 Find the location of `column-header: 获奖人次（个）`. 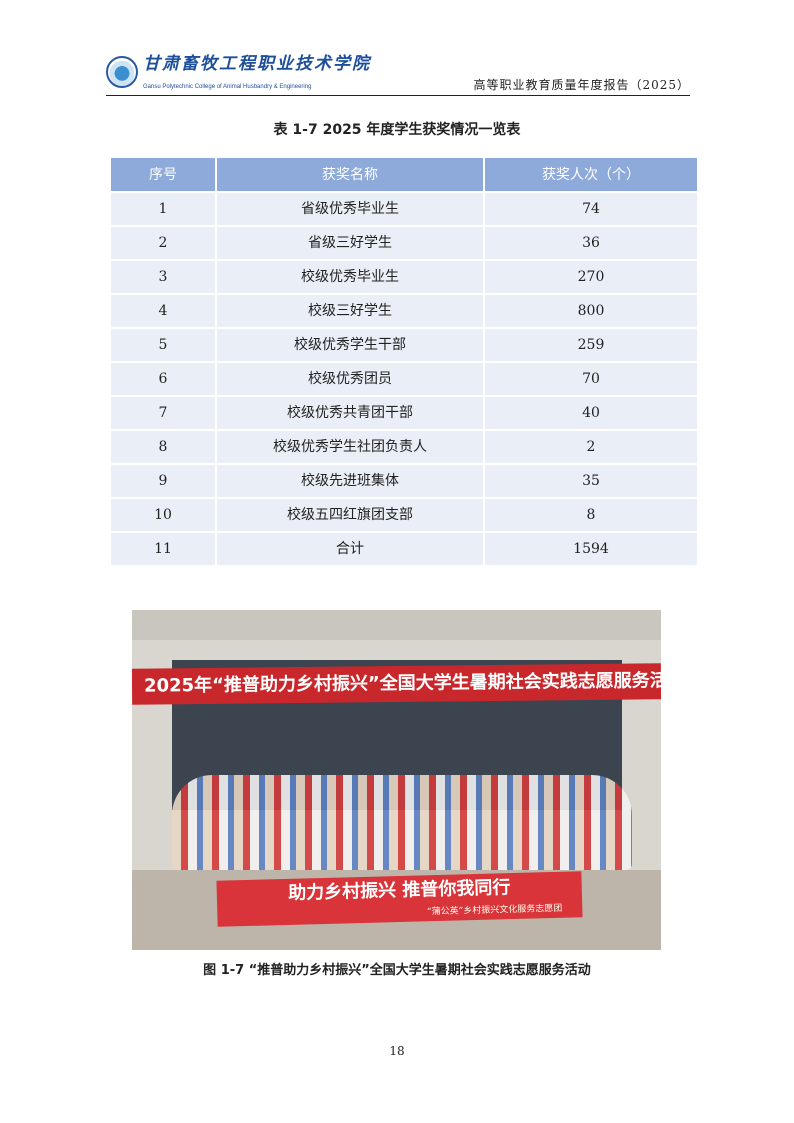

column-header: 获奖人次（个） is located at coordinates (591, 174).